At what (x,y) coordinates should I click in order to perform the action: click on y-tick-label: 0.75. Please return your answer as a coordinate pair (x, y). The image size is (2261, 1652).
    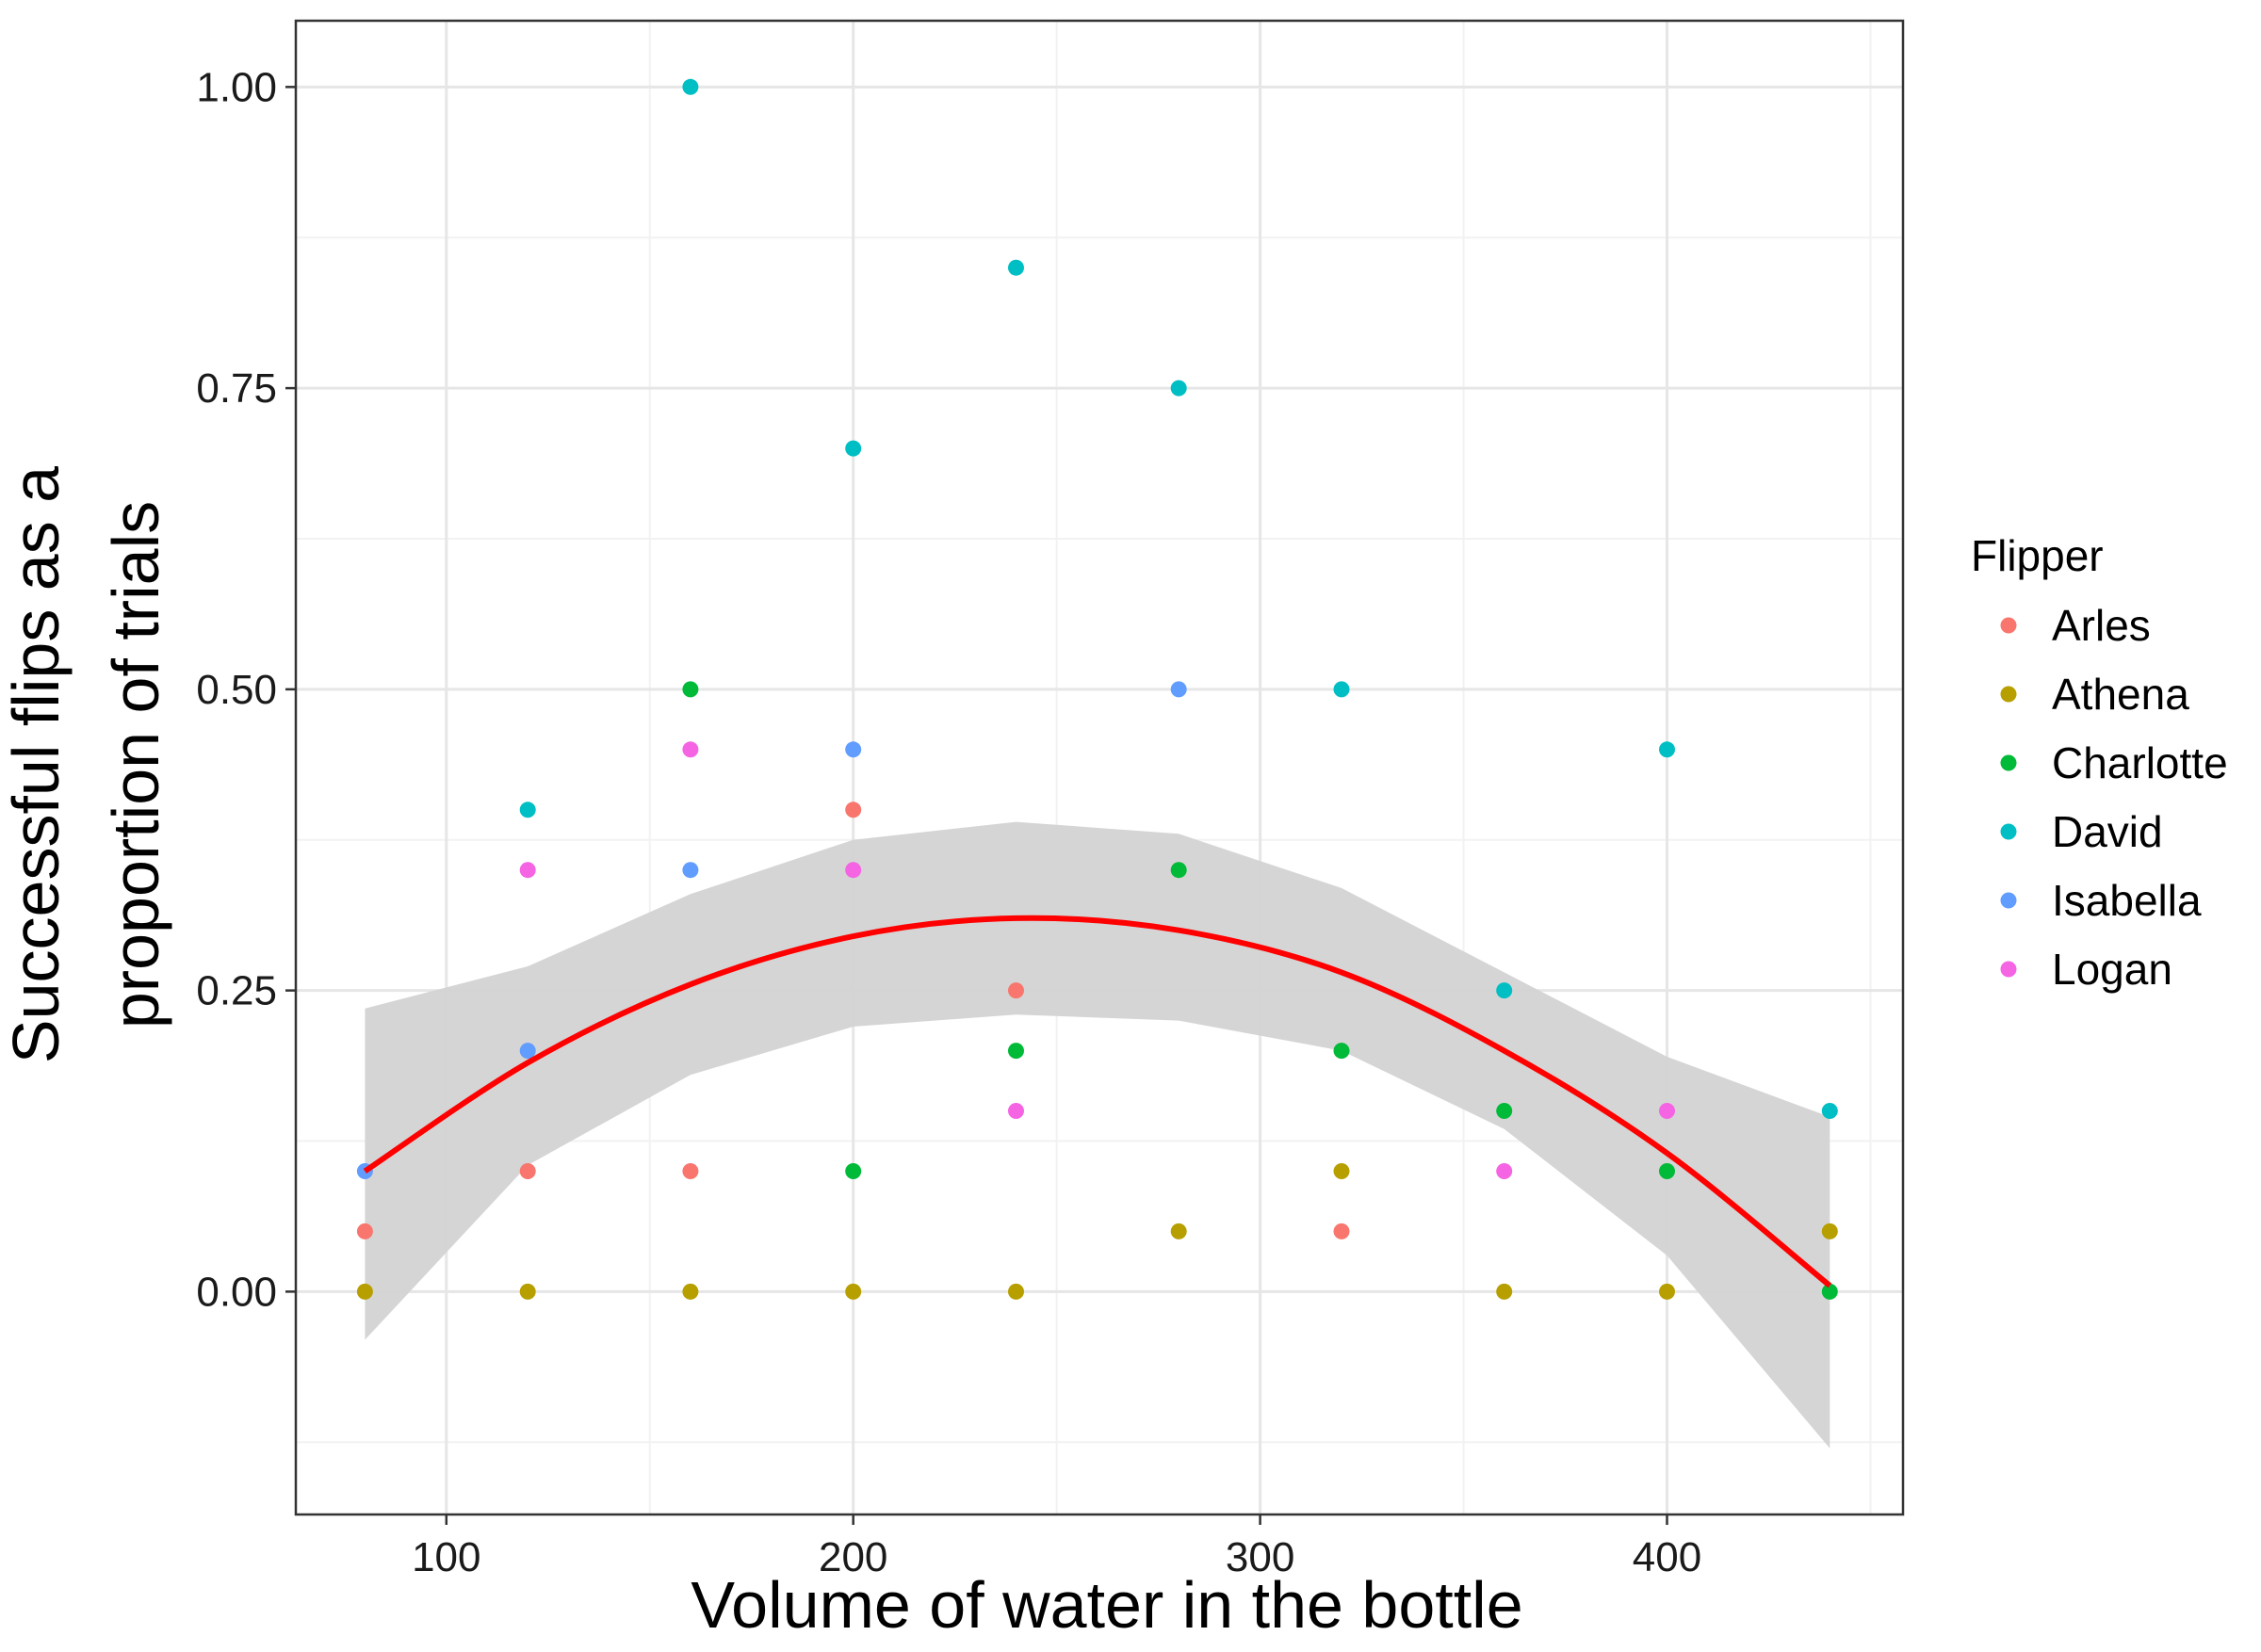
    Looking at the image, I should click on (237, 388).